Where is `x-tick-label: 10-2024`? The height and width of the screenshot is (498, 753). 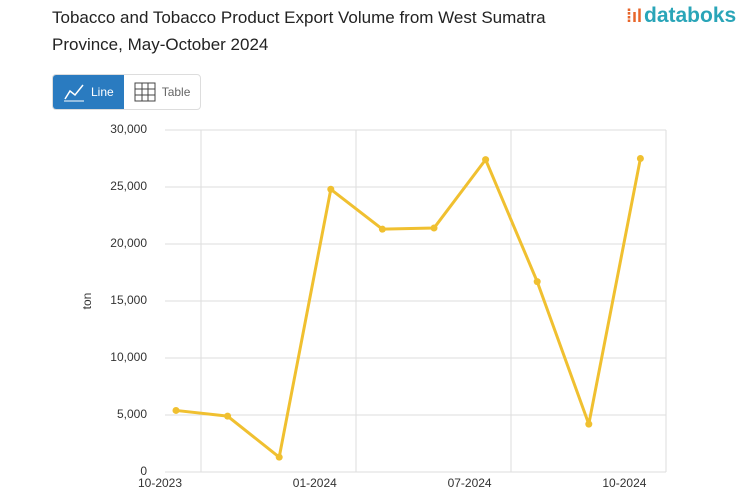
x-tick-label: 10-2024 is located at coordinates (624, 483).